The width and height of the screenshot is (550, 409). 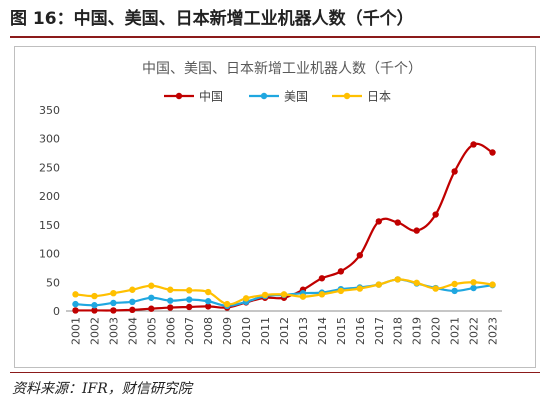 What do you see at coordinates (282, 69) in the screenshot?
I see `chart-title: 中国、美国、日本新增工业机器人数（千个）` at bounding box center [282, 69].